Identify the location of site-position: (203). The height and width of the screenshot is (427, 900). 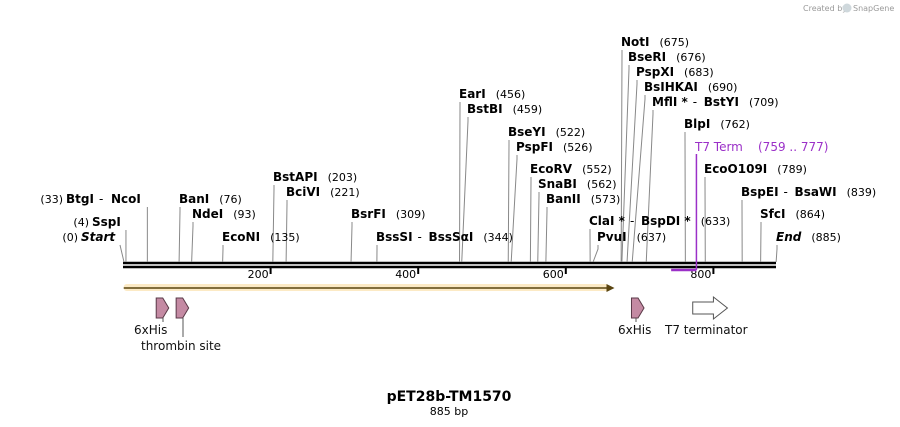
(343, 177).